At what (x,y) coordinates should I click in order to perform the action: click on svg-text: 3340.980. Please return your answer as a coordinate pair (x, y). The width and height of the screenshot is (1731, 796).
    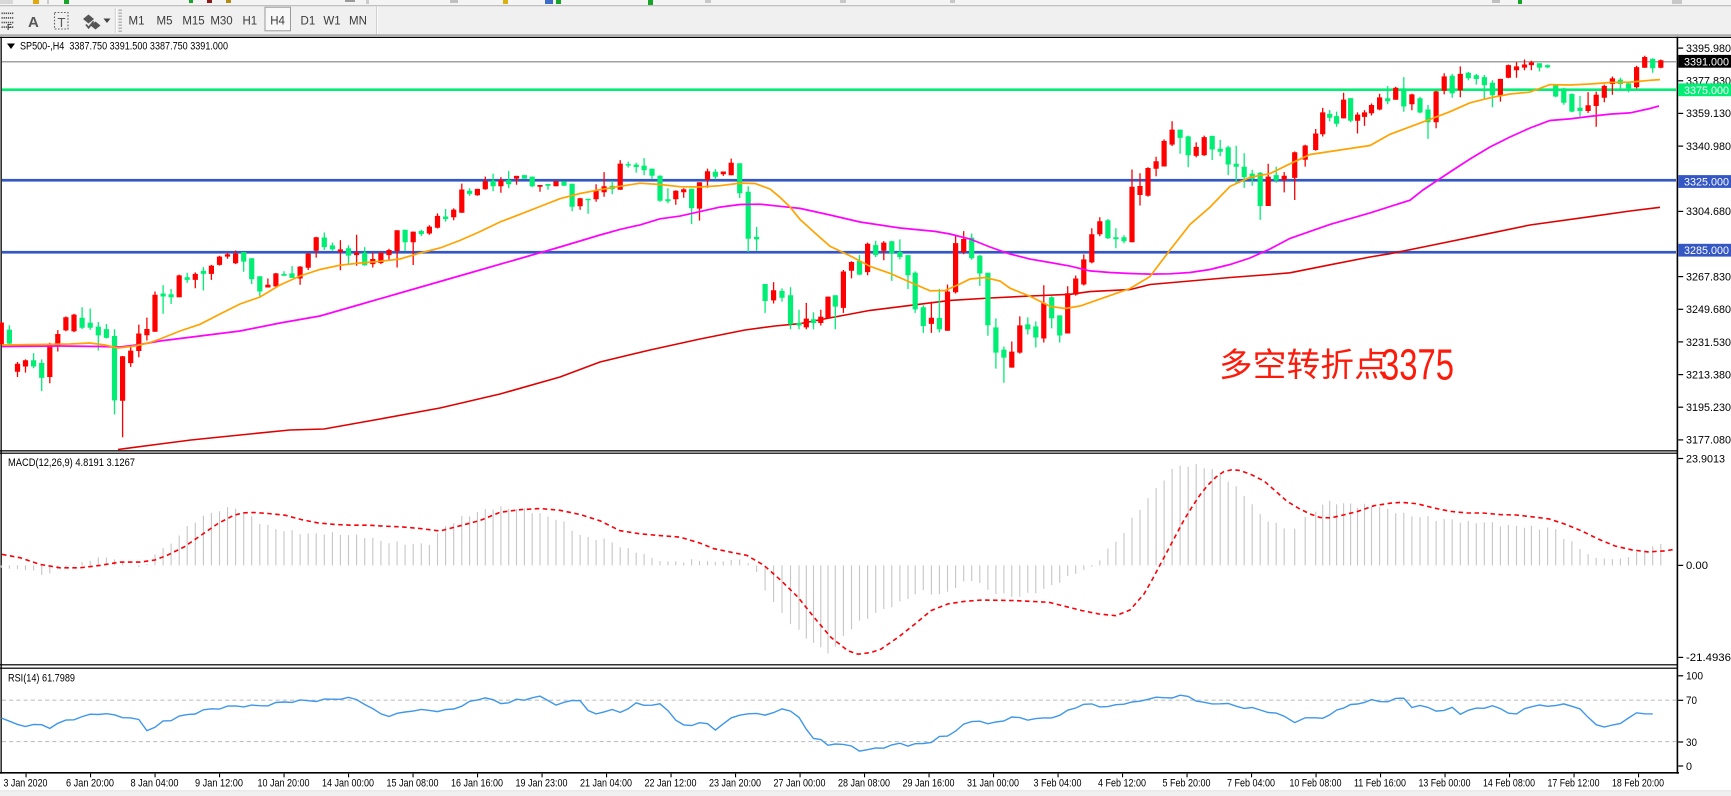
    Looking at the image, I should click on (1708, 147).